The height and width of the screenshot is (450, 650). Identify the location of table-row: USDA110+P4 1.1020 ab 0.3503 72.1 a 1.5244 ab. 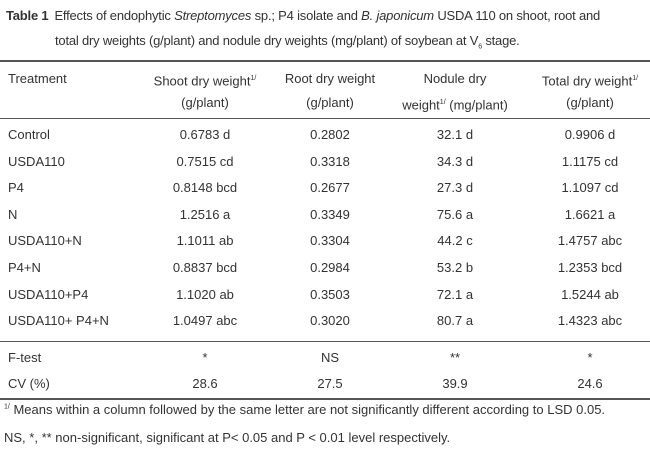
(325, 295).